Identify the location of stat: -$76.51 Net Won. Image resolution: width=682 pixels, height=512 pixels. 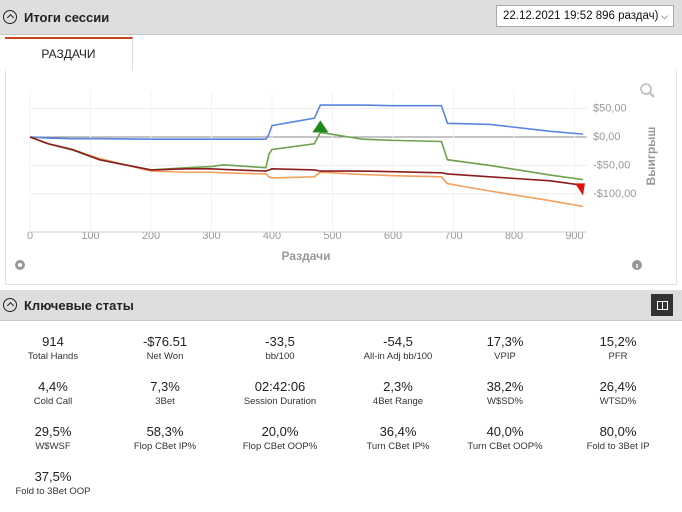
(165, 348).